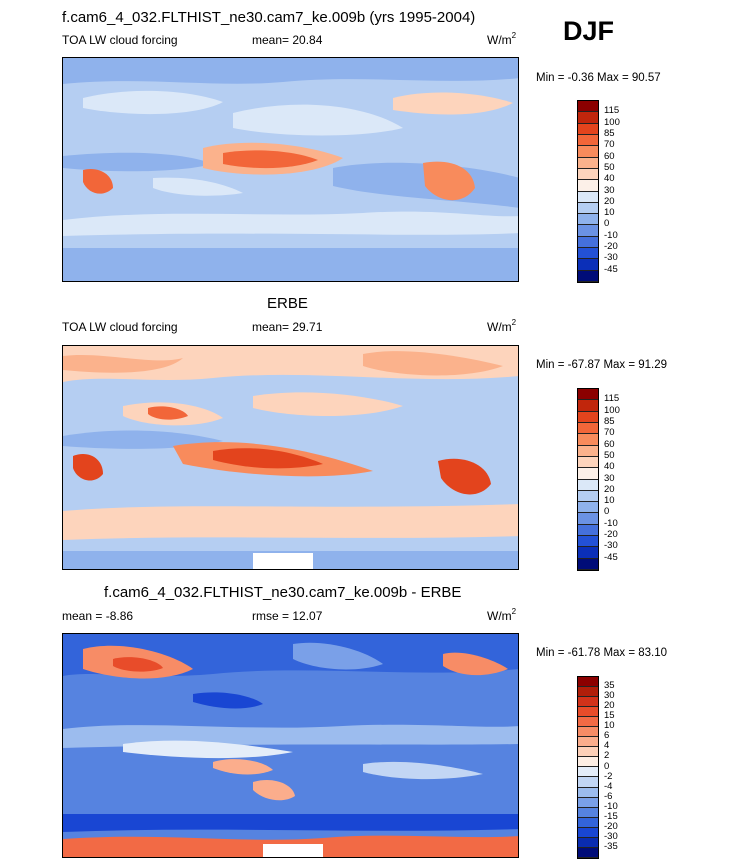 The height and width of the screenshot is (865, 732). Describe the element at coordinates (611, 816) in the screenshot. I see `colorbar-tick-label: -15` at that location.